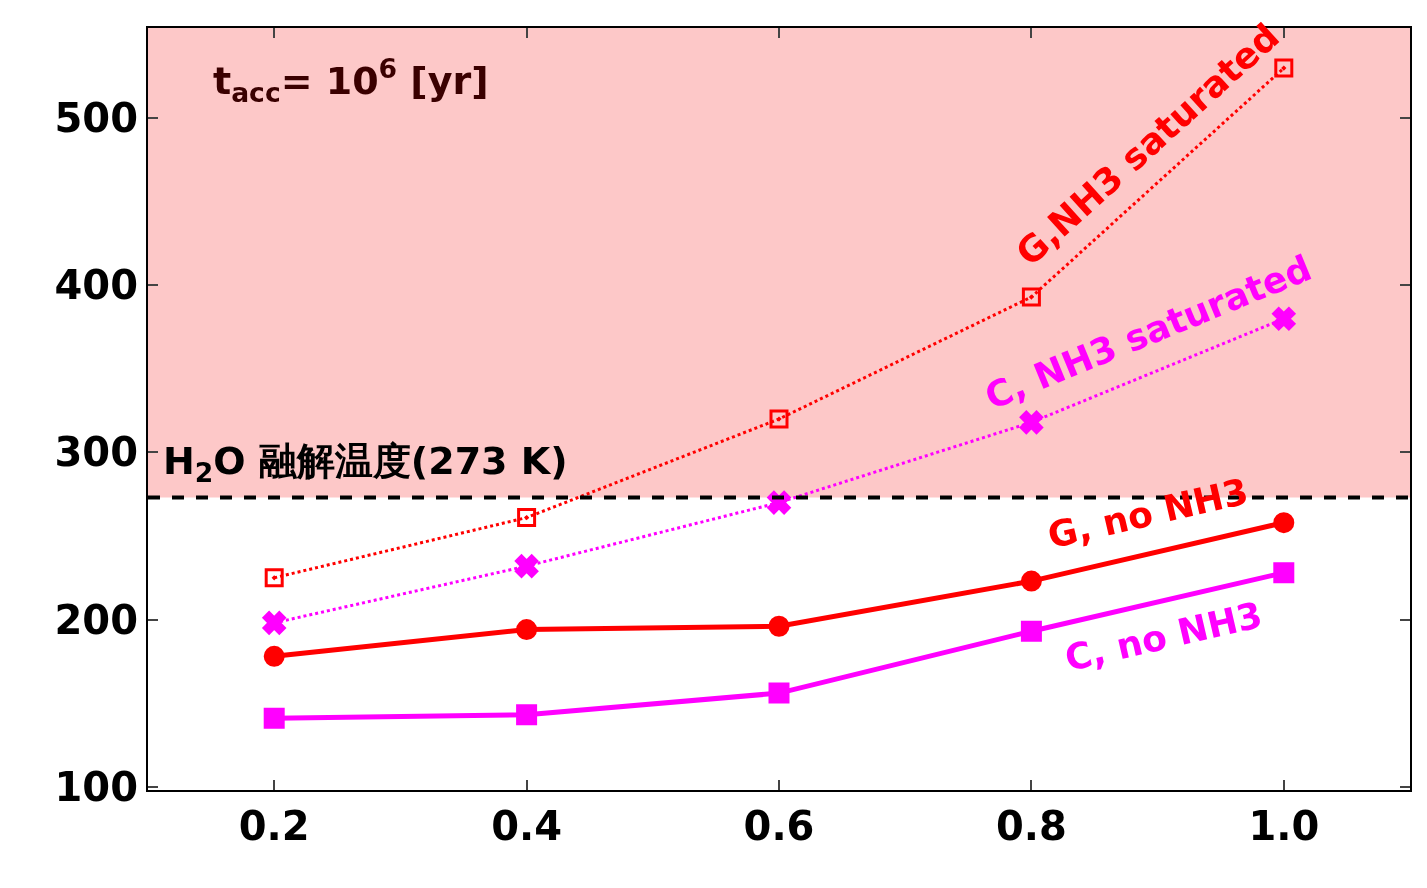 This screenshot has height=888, width=1427. Describe the element at coordinates (96, 786) in the screenshot. I see `y-tick-label: 100` at that location.